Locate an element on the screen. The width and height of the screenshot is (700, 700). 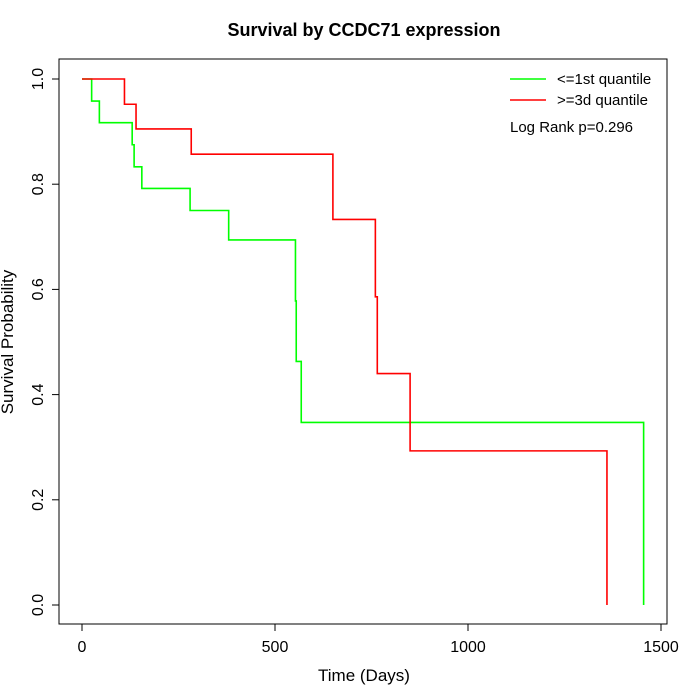
y-tick-label: 0.2 is located at coordinates (38, 500).